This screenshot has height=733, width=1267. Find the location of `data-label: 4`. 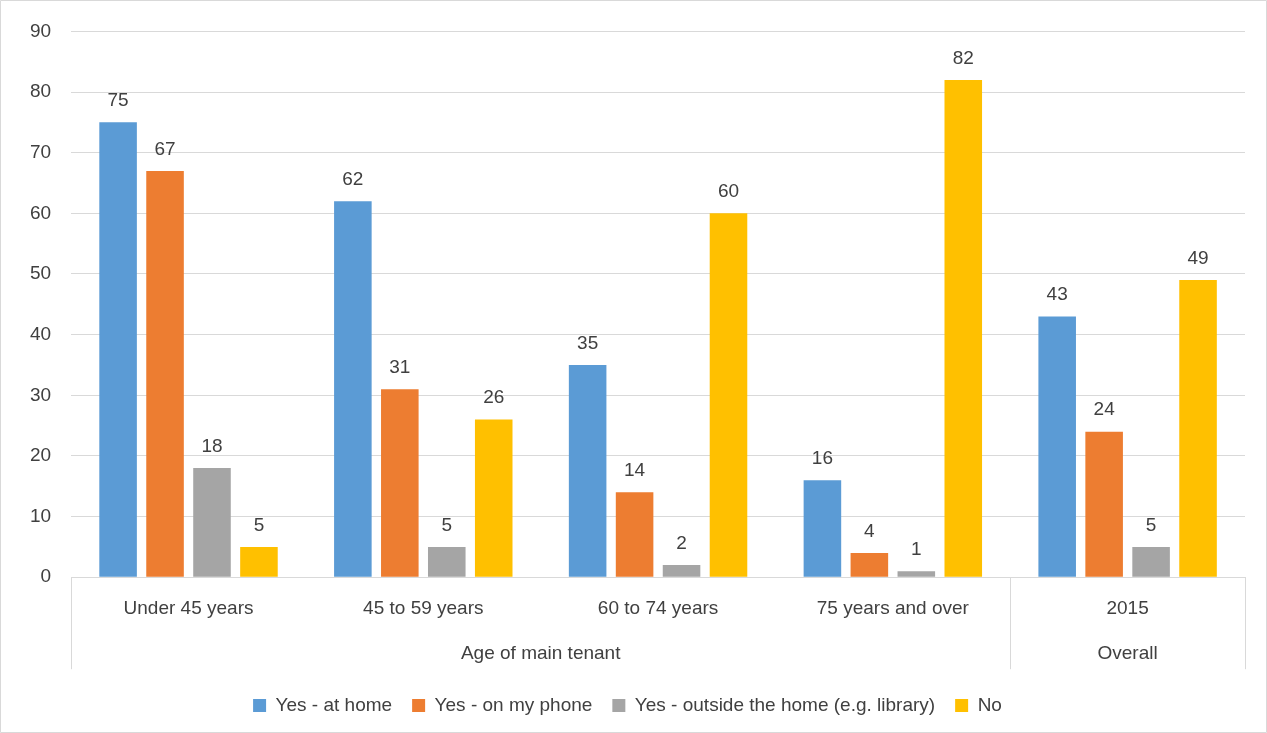

data-label: 4 is located at coordinates (870, 530).